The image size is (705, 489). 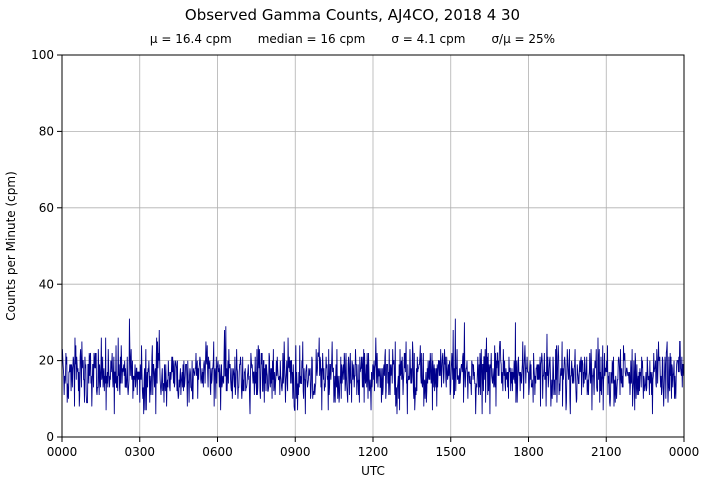 What do you see at coordinates (528, 452) in the screenshot?
I see `x-tick-label: 1800` at bounding box center [528, 452].